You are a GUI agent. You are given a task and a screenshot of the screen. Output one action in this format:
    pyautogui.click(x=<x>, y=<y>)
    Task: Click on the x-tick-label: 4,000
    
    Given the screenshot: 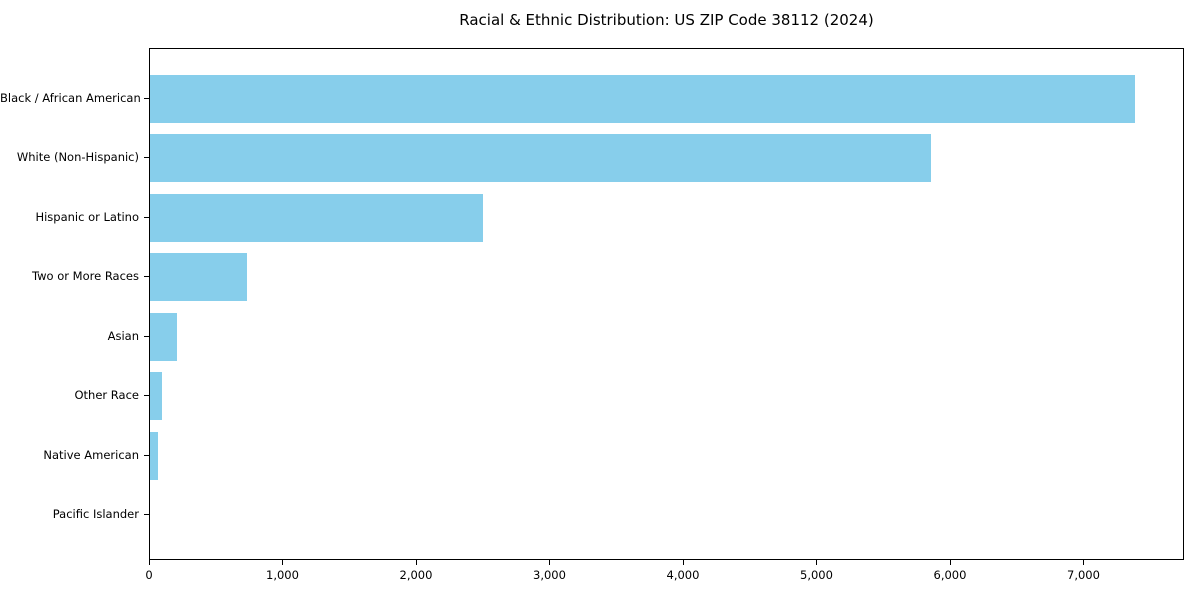 What is the action you would take?
    pyautogui.click(x=683, y=575)
    